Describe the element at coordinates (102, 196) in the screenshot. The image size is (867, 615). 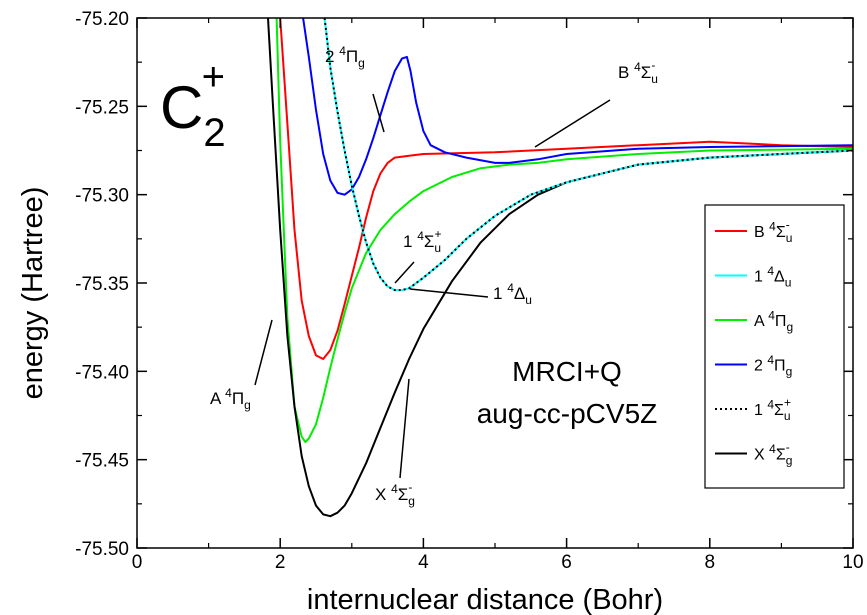
I see `y-tick-label: -75.30` at that location.